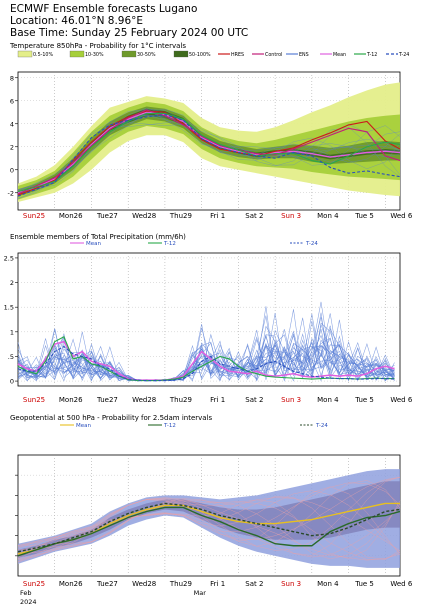  What do you see at coordinates (401, 216) in the screenshot?
I see `x-day-label-p0-10: Wed 6` at bounding box center [401, 216].